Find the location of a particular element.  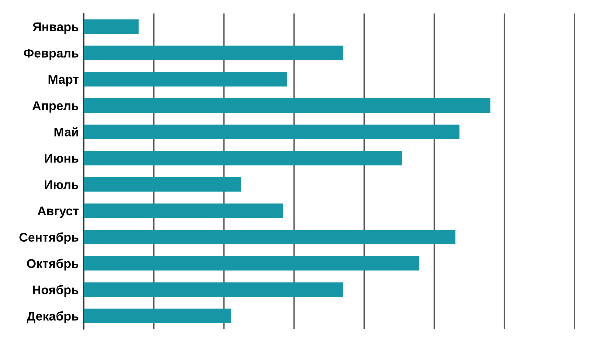

y-tick-label: Май is located at coordinates (66, 132).